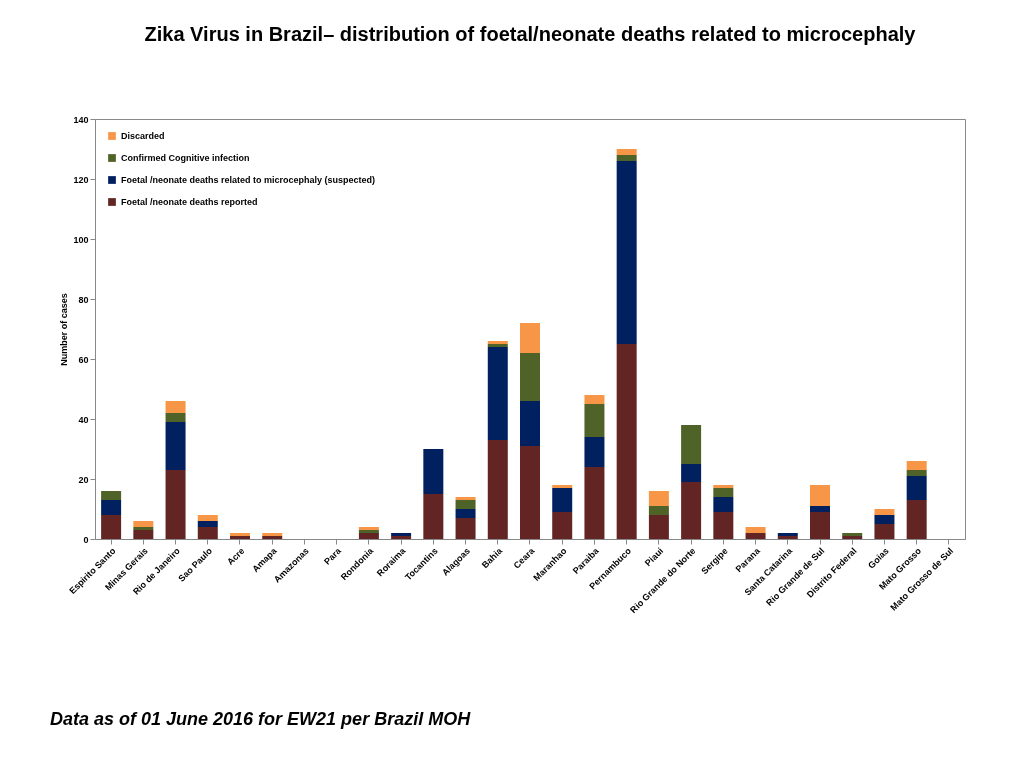  What do you see at coordinates (248, 180) in the screenshot?
I see `legend-label: Foetal /neonate deaths related to microcephaly (suspected)` at bounding box center [248, 180].